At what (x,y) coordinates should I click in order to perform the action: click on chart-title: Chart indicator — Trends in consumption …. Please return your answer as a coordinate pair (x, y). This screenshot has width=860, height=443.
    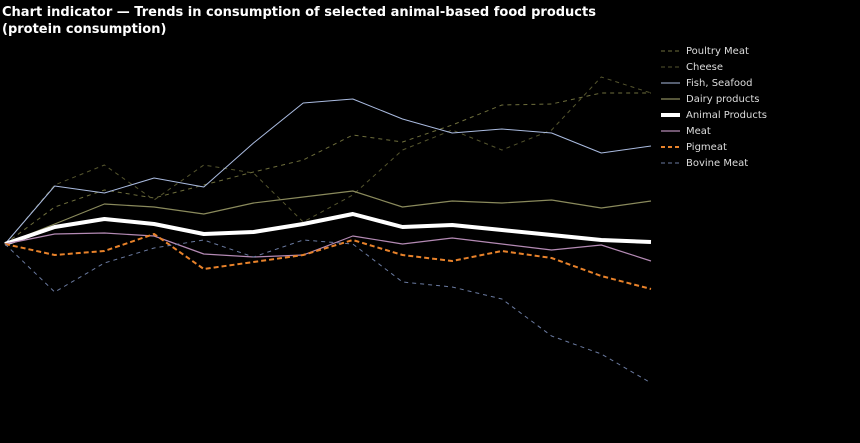
    Looking at the image, I should click on (299, 21).